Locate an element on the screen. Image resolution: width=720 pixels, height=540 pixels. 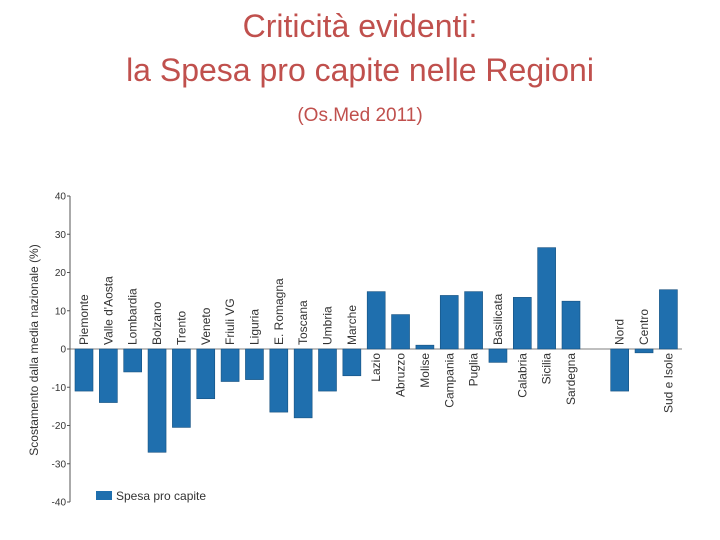
bar-puglia is located at coordinates (473, 320).